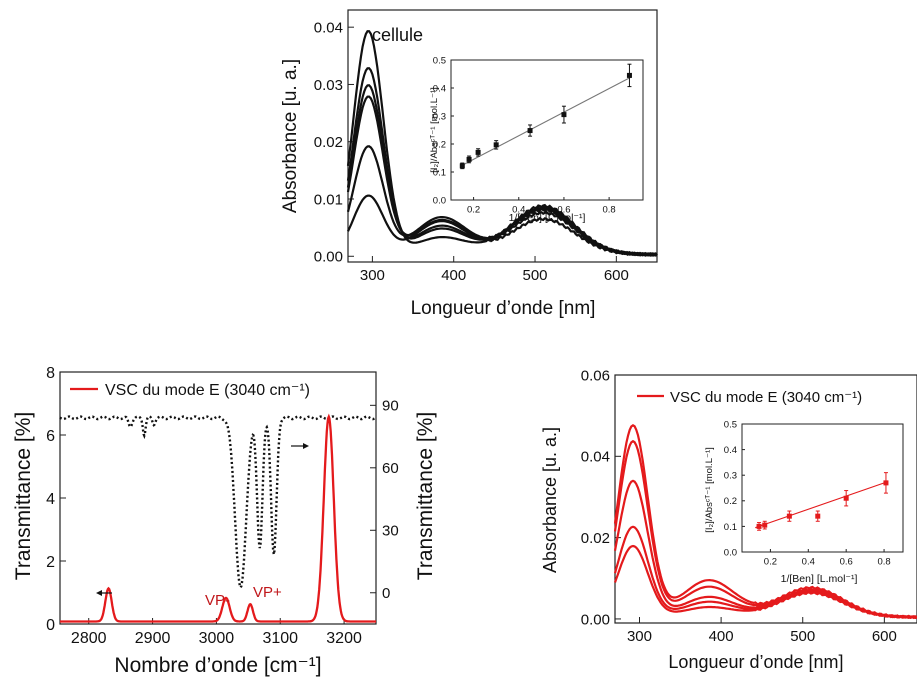  Describe the element at coordinates (217, 665) in the screenshot. I see `bottom-left-x-axis-label: Nombre d’onde [cm⁻¹]` at that location.